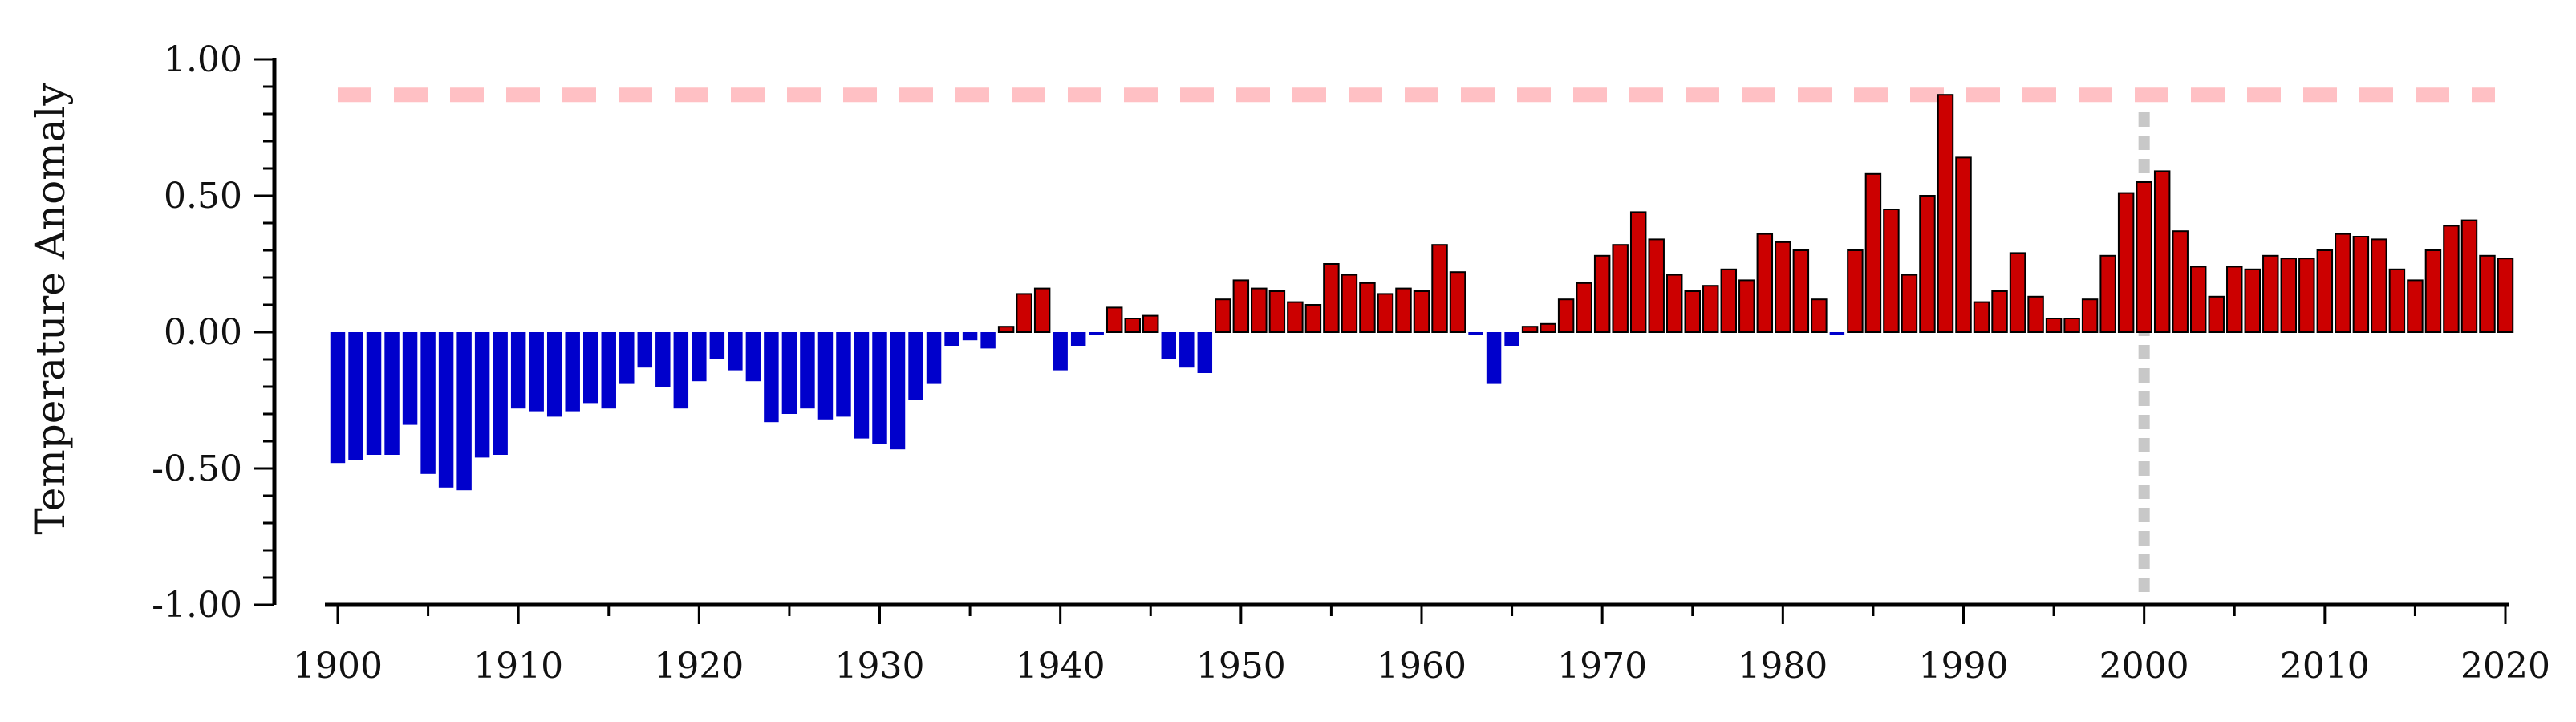 The width and height of the screenshot is (2576, 722). Describe the element at coordinates (1602, 293) in the screenshot. I see `bar-1970` at that location.